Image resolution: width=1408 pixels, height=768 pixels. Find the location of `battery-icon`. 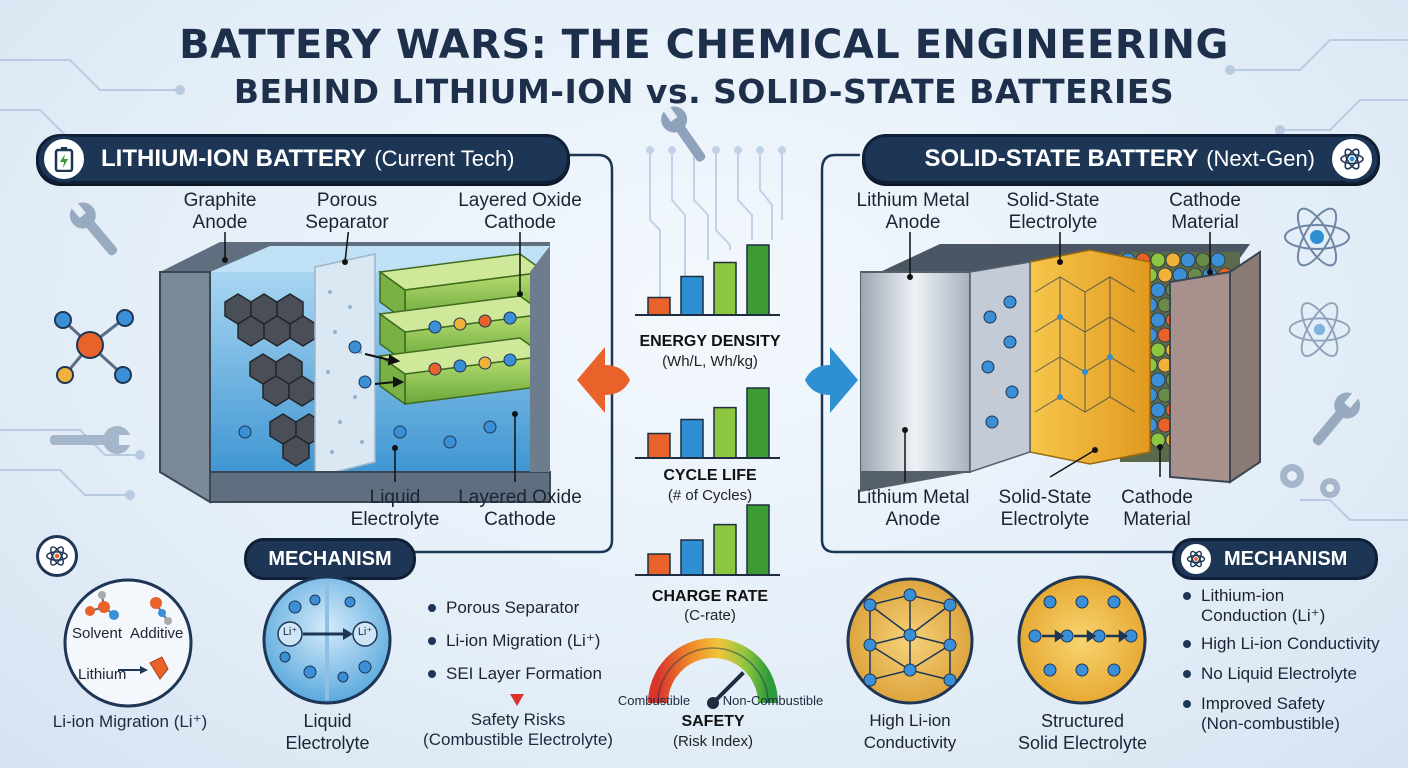

battery-icon is located at coordinates (64, 159).